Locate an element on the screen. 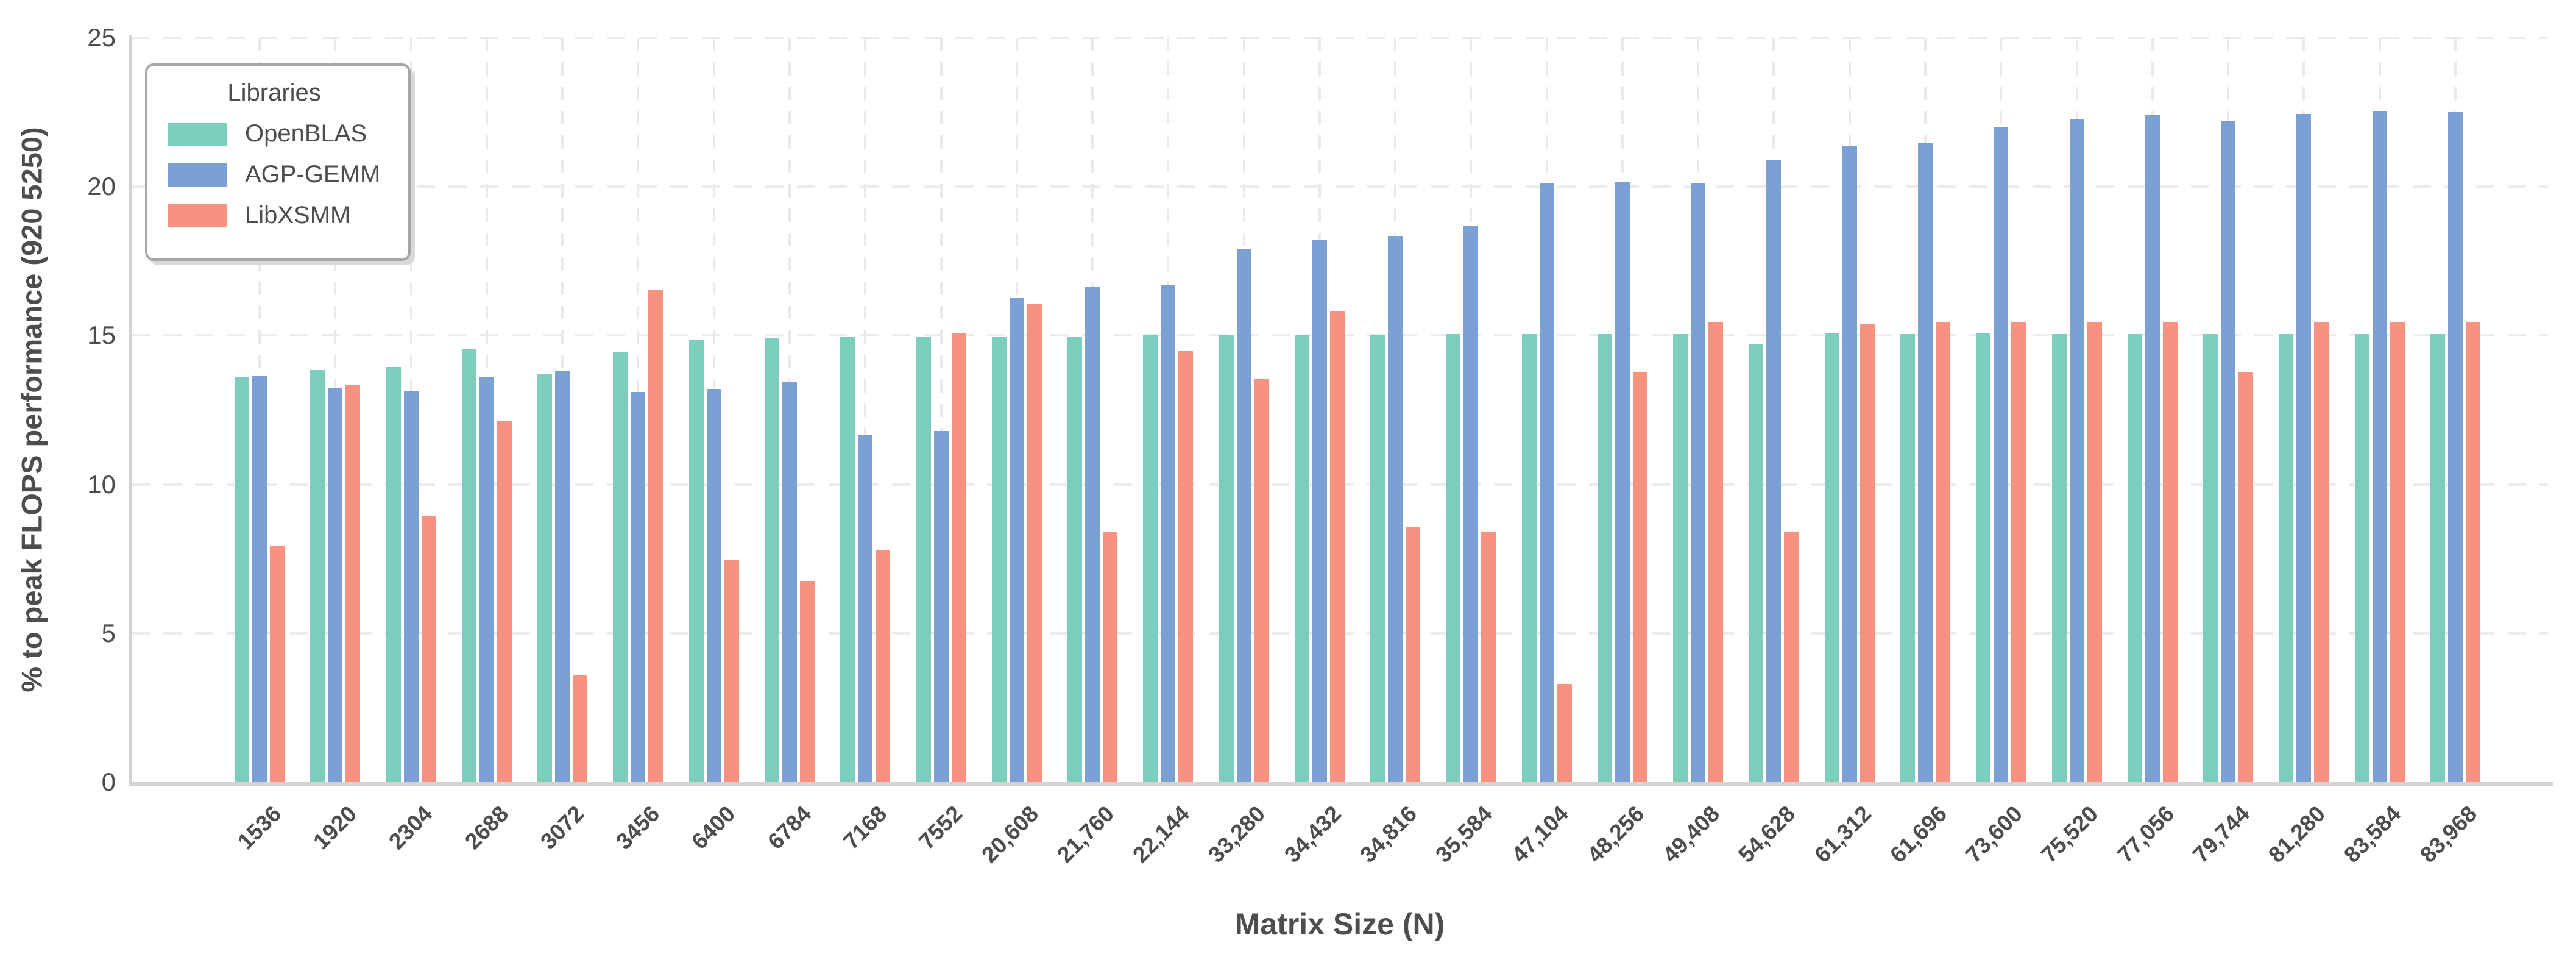 This screenshot has width=2576, height=954. bar-OpenBLAS-61,696 is located at coordinates (1907, 557).